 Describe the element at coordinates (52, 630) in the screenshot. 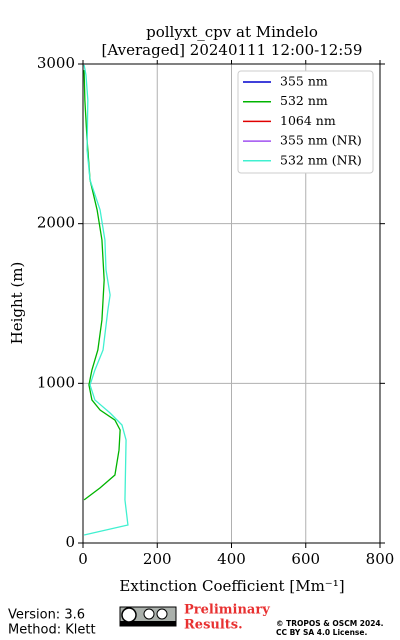

I see `method: Method: Klett` at that location.